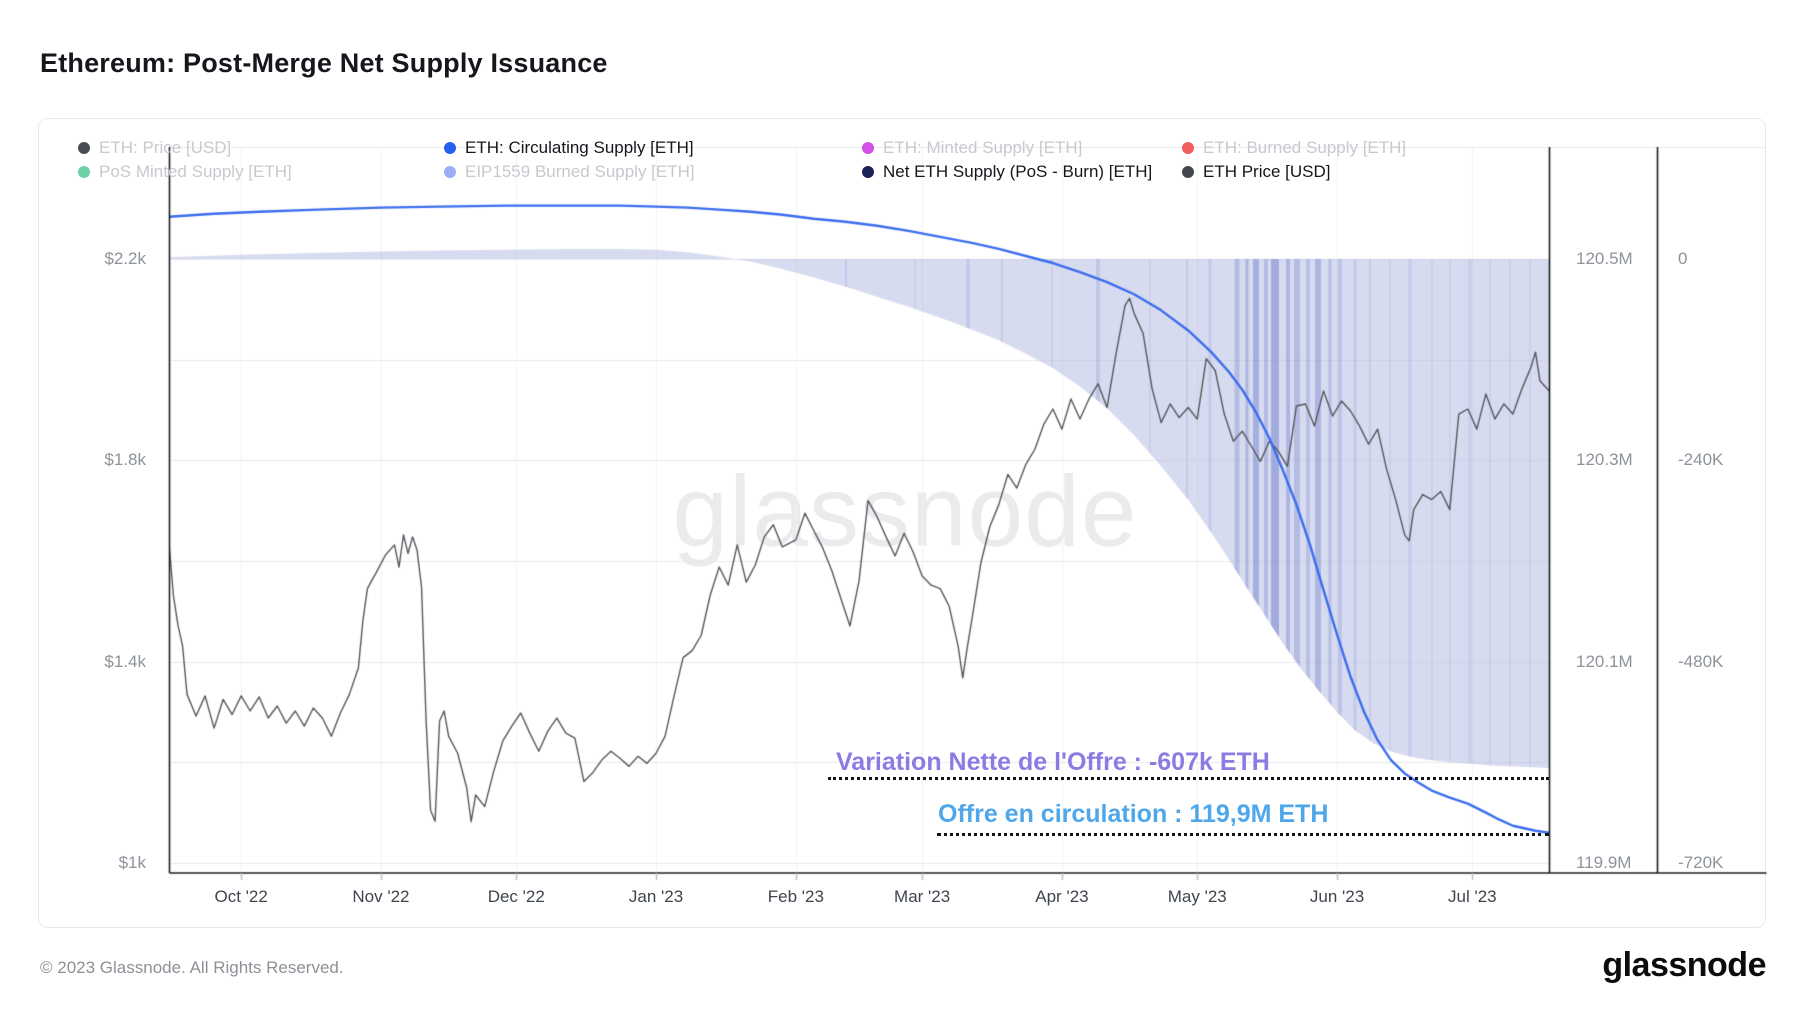 The image size is (1800, 1013). What do you see at coordinates (241, 896) in the screenshot?
I see `x-axis-tick: Oct '22` at bounding box center [241, 896].